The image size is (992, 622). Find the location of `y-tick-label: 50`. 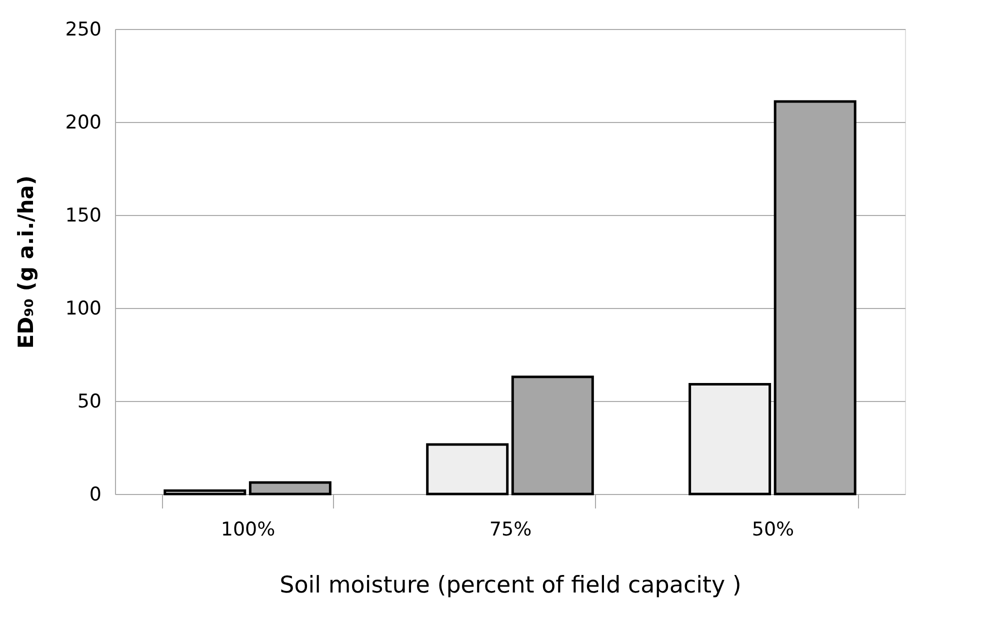

y-tick-label: 50 is located at coordinates (89, 401).